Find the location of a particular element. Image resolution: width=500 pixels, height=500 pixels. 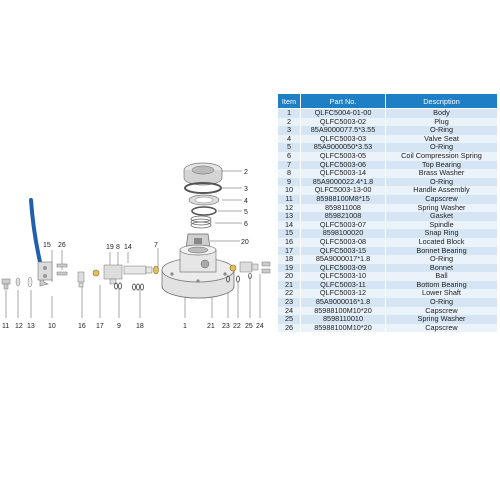

body-part is located at coordinates (198, 271).